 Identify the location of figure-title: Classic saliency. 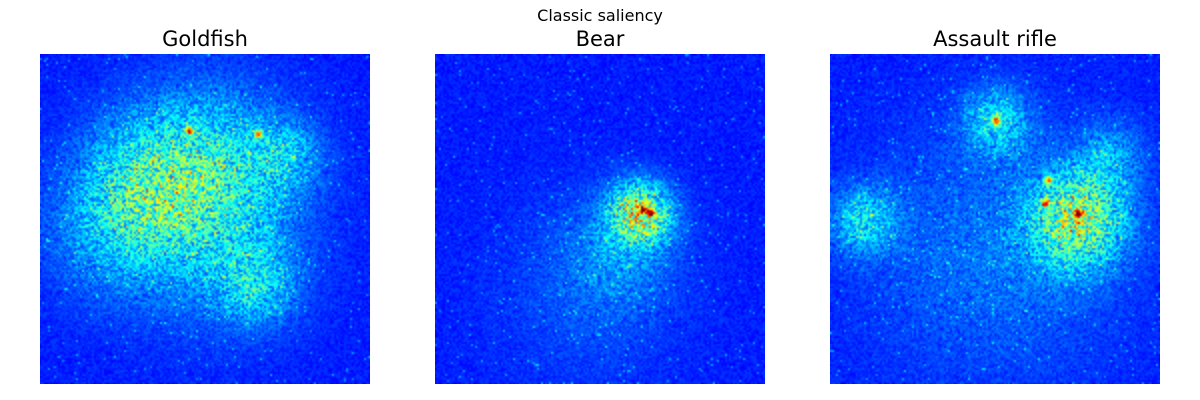
(600, 15).